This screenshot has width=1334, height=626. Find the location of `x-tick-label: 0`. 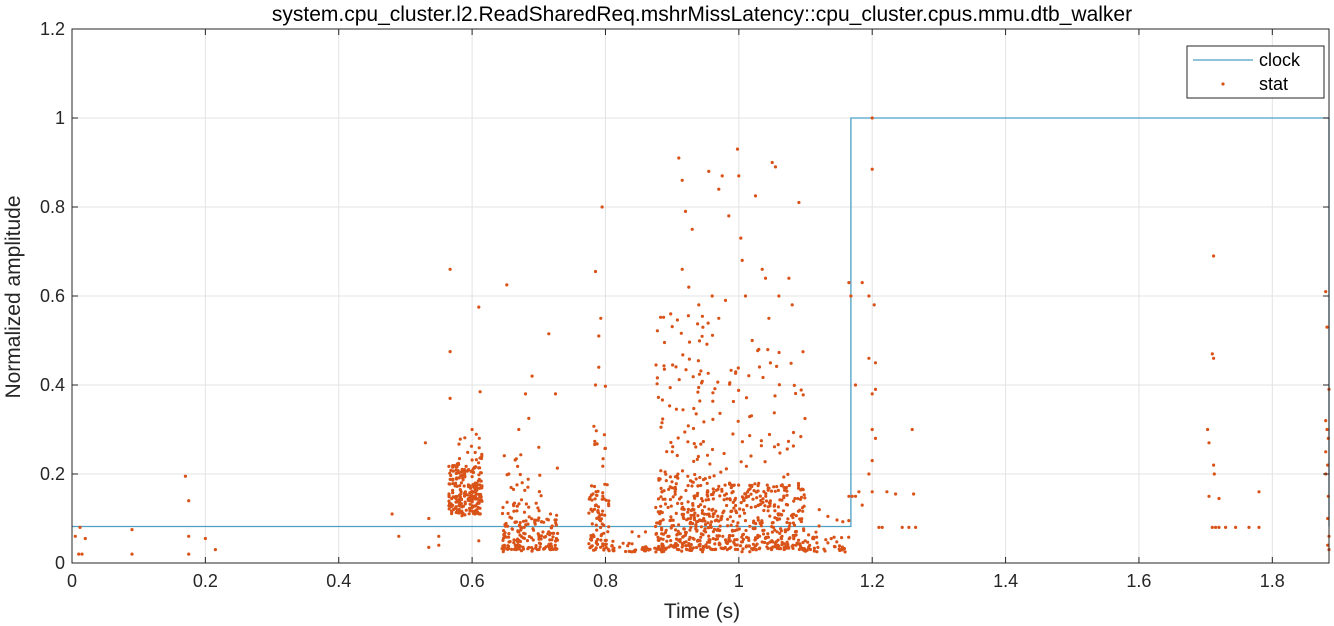

x-tick-label: 0 is located at coordinates (72, 581).